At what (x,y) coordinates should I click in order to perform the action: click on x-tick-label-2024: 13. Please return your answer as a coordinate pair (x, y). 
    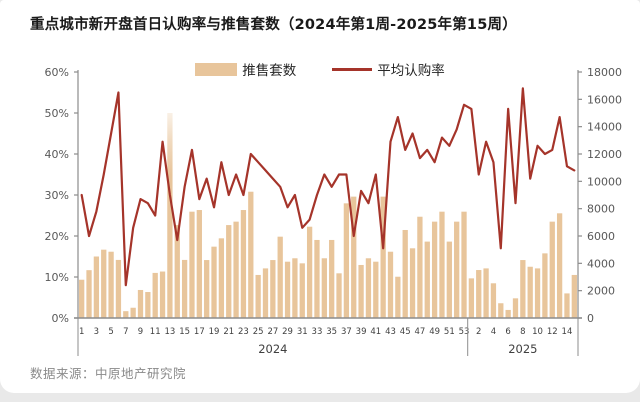
    Looking at the image, I should click on (169, 332).